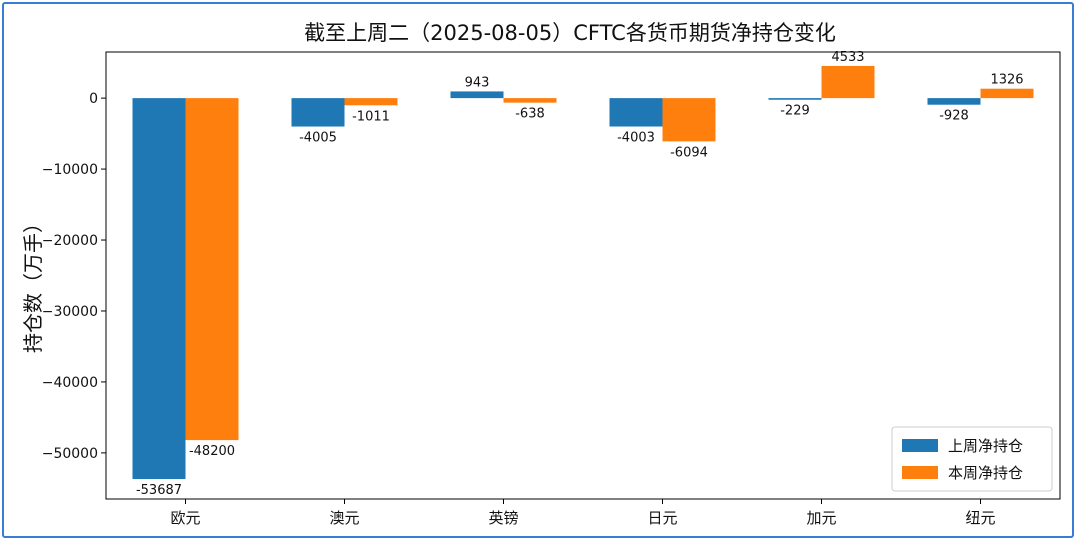 The height and width of the screenshot is (544, 1080). I want to click on x-tick-label: 加元, so click(821, 518).